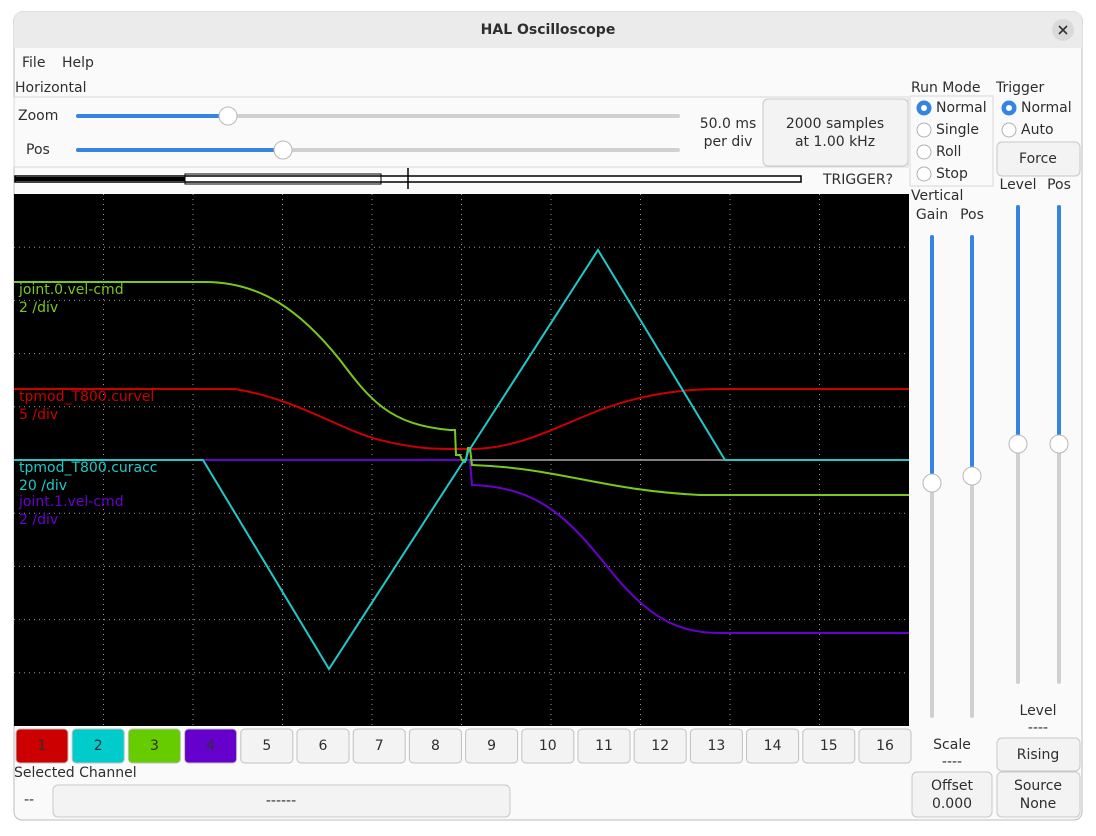 Image resolution: width=1096 pixels, height=836 pixels. I want to click on channel-id: --, so click(29, 800).